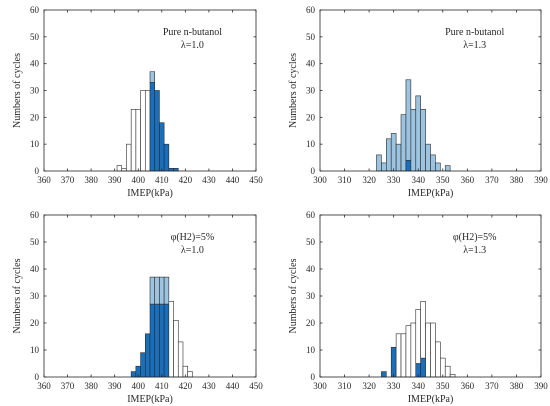  What do you see at coordinates (311, 117) in the screenshot?
I see `ytick-label-2-2: 20` at bounding box center [311, 117].